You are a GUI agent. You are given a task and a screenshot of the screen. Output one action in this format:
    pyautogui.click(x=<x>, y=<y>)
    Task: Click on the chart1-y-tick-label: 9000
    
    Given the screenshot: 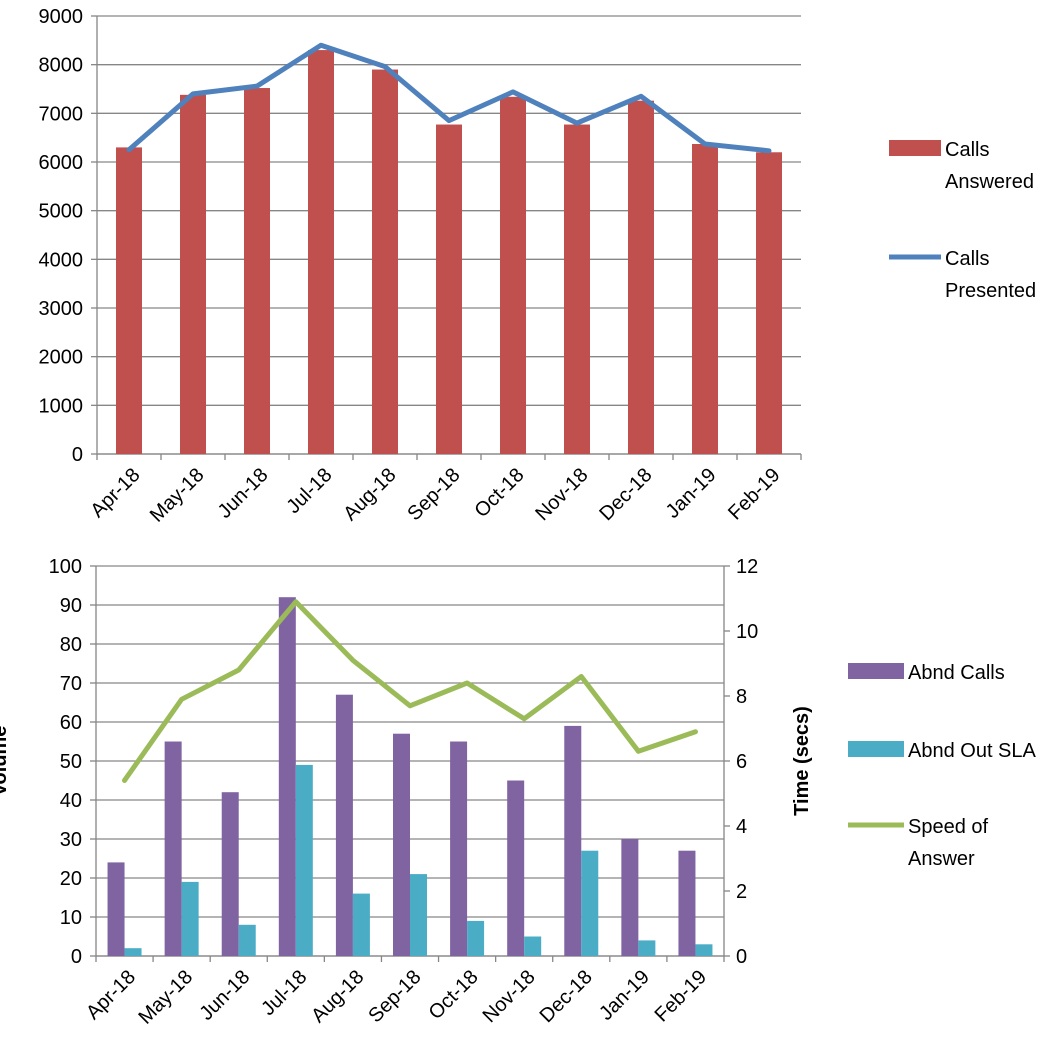 What is the action you would take?
    pyautogui.click(x=61, y=17)
    